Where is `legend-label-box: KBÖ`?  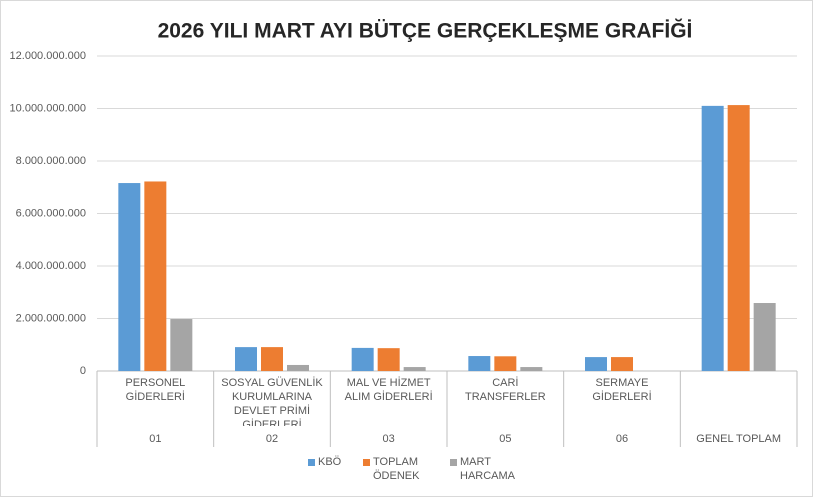
legend-label-box: KBÖ is located at coordinates (330, 462).